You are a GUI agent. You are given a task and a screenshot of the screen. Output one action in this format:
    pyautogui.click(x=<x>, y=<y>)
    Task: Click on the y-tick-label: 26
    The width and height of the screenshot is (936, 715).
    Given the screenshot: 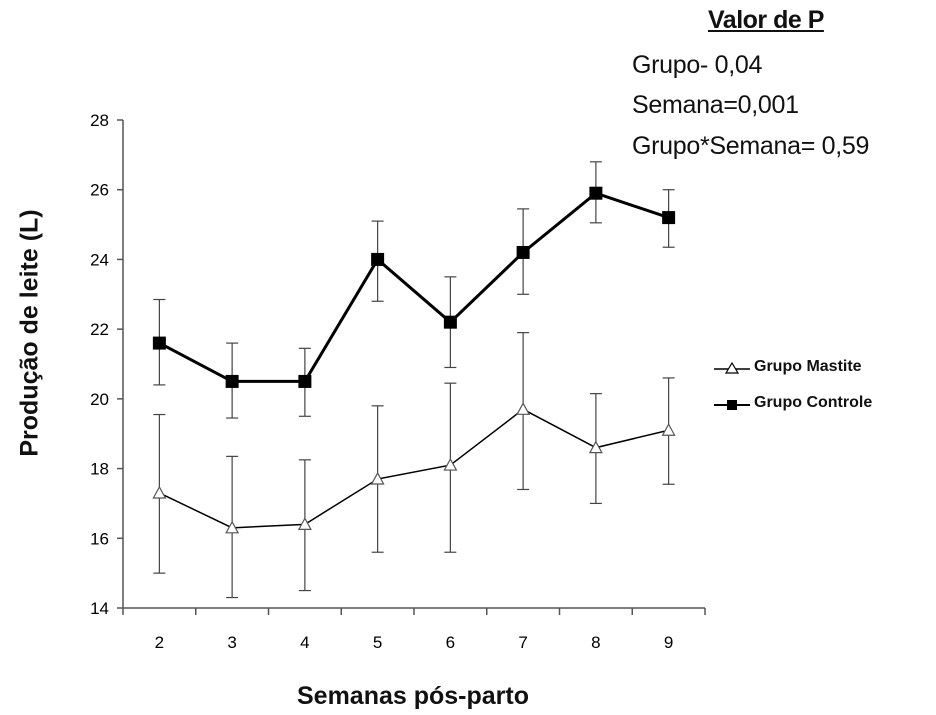 What is the action you would take?
    pyautogui.click(x=99, y=190)
    